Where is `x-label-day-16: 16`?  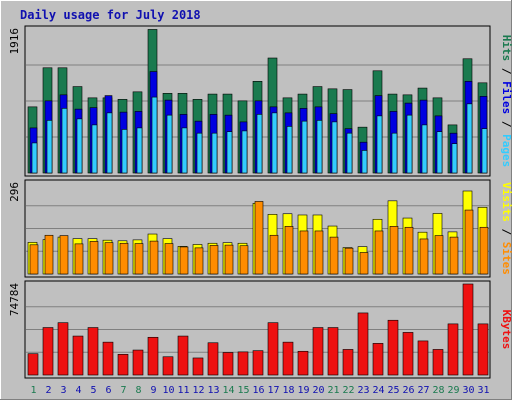
x-label-day-16: 16 is located at coordinates (258, 390).